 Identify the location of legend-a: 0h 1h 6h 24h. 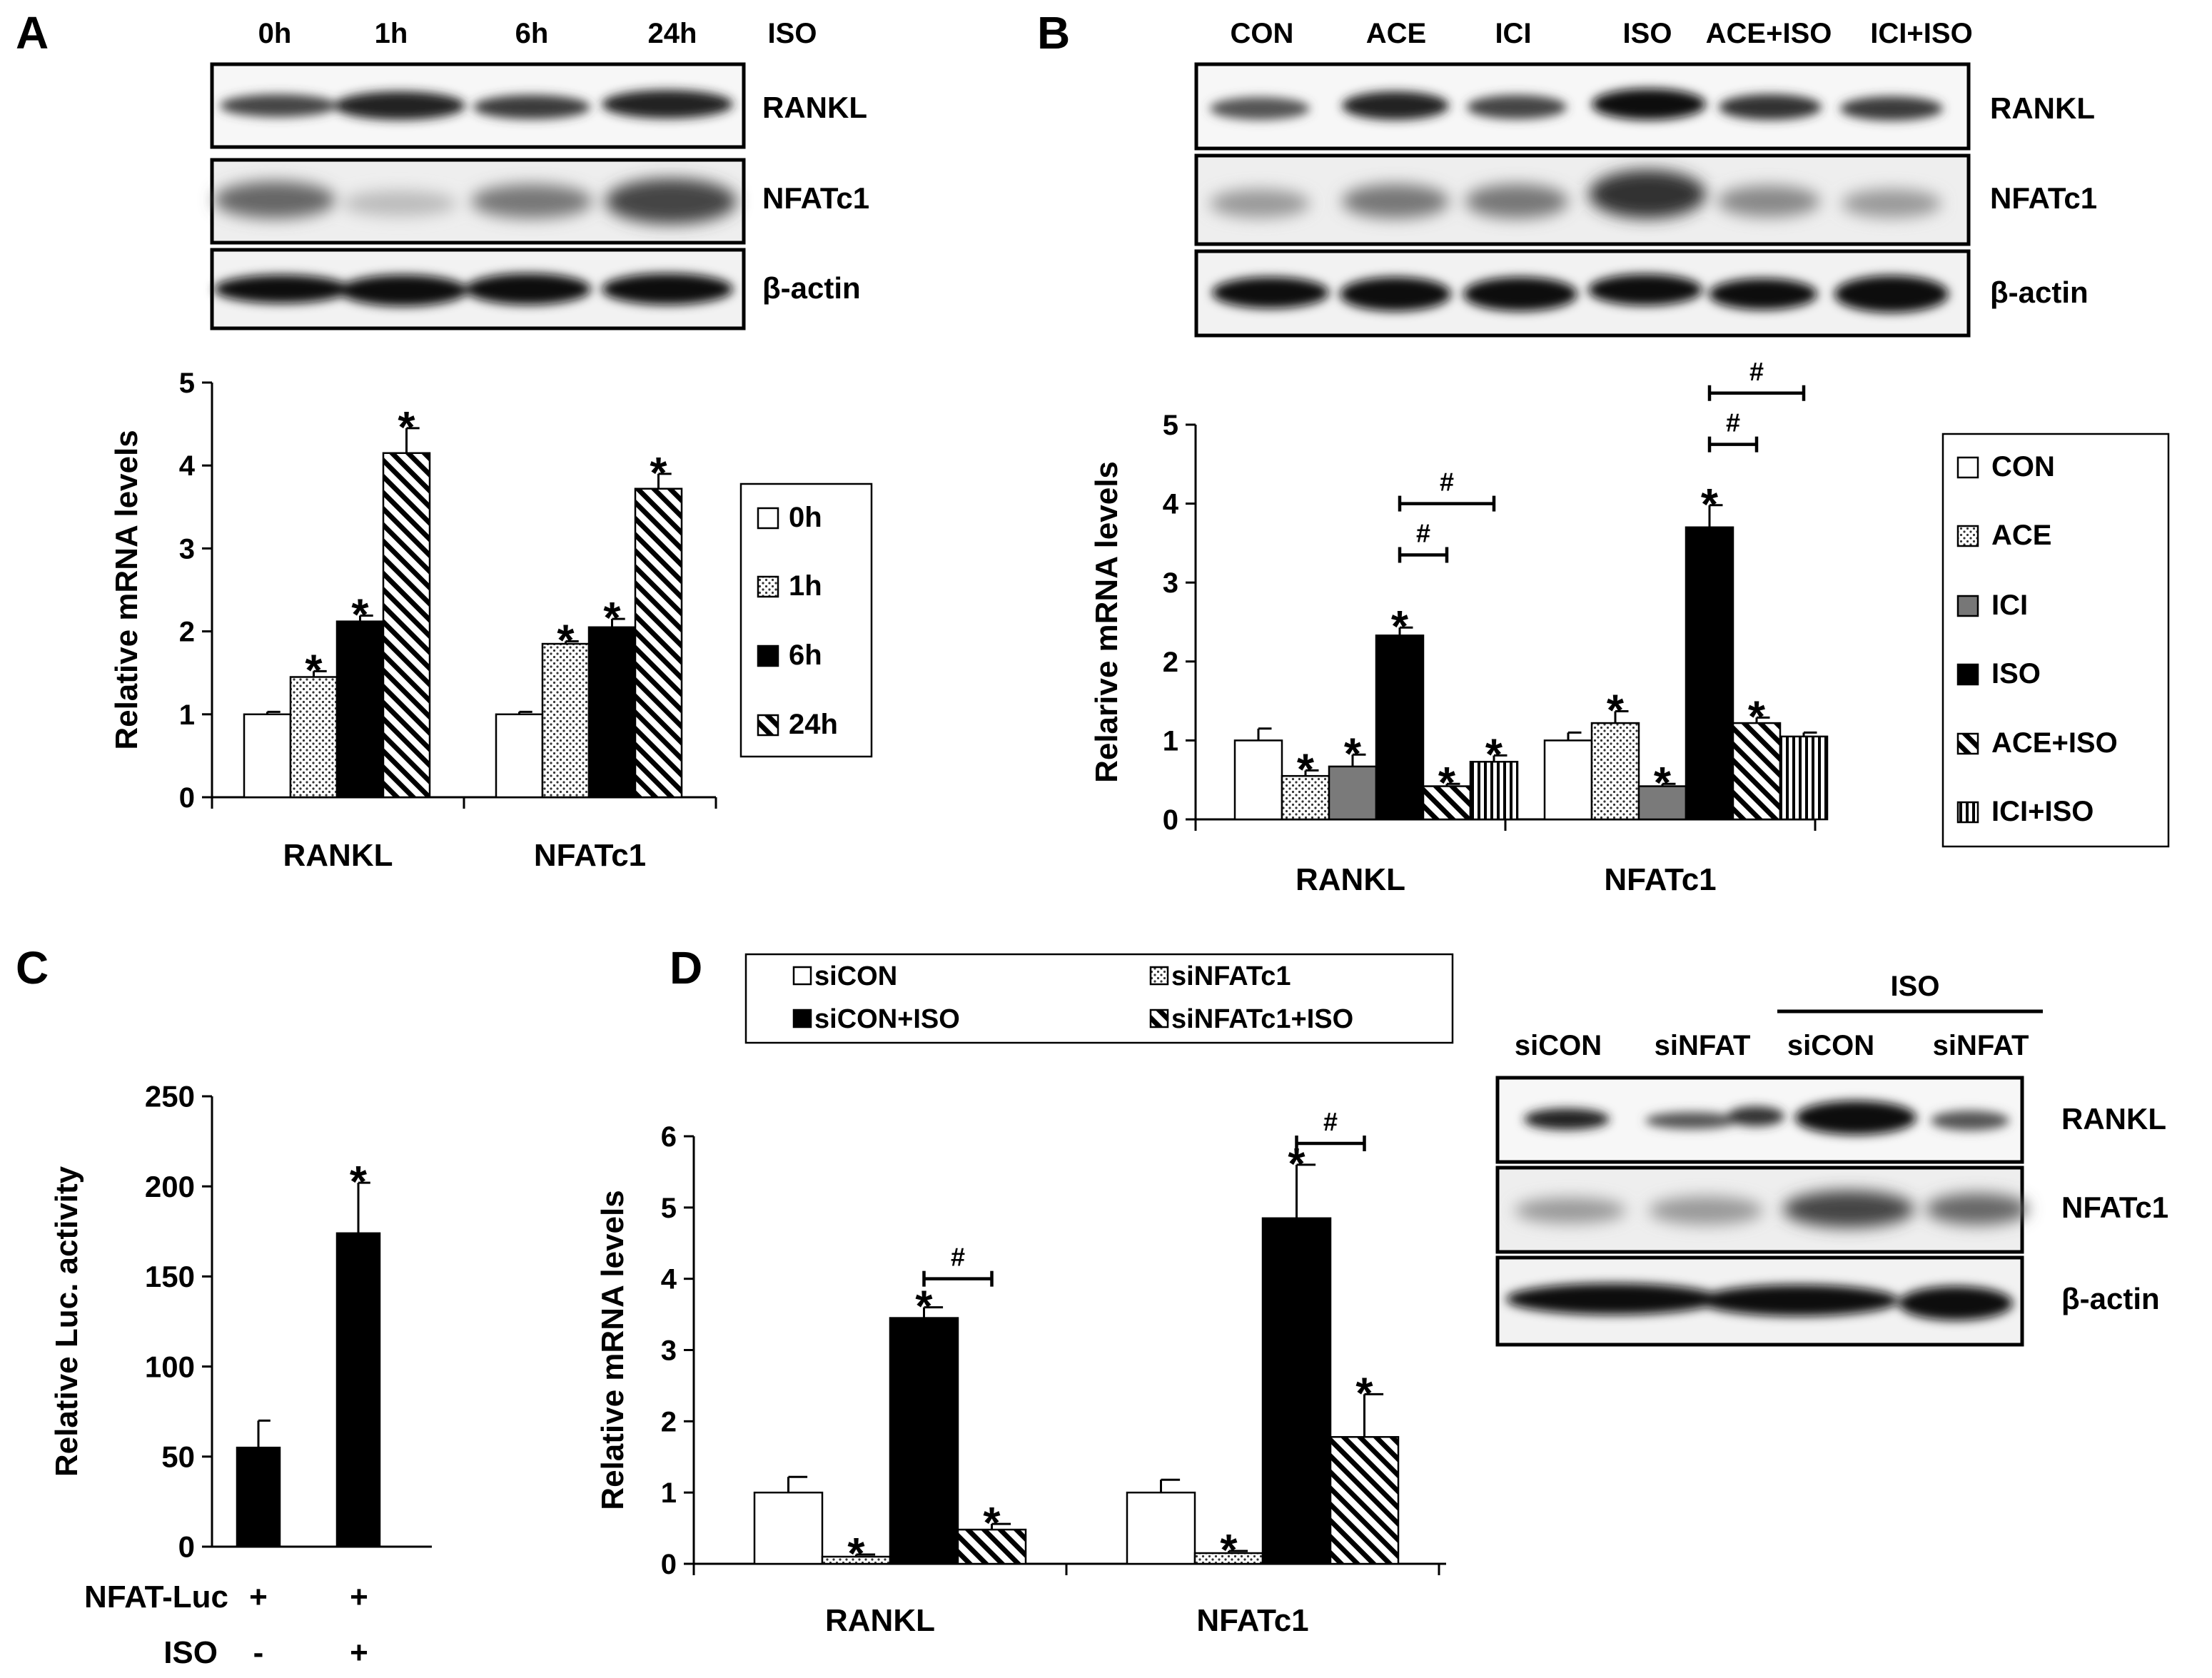
(806, 620).